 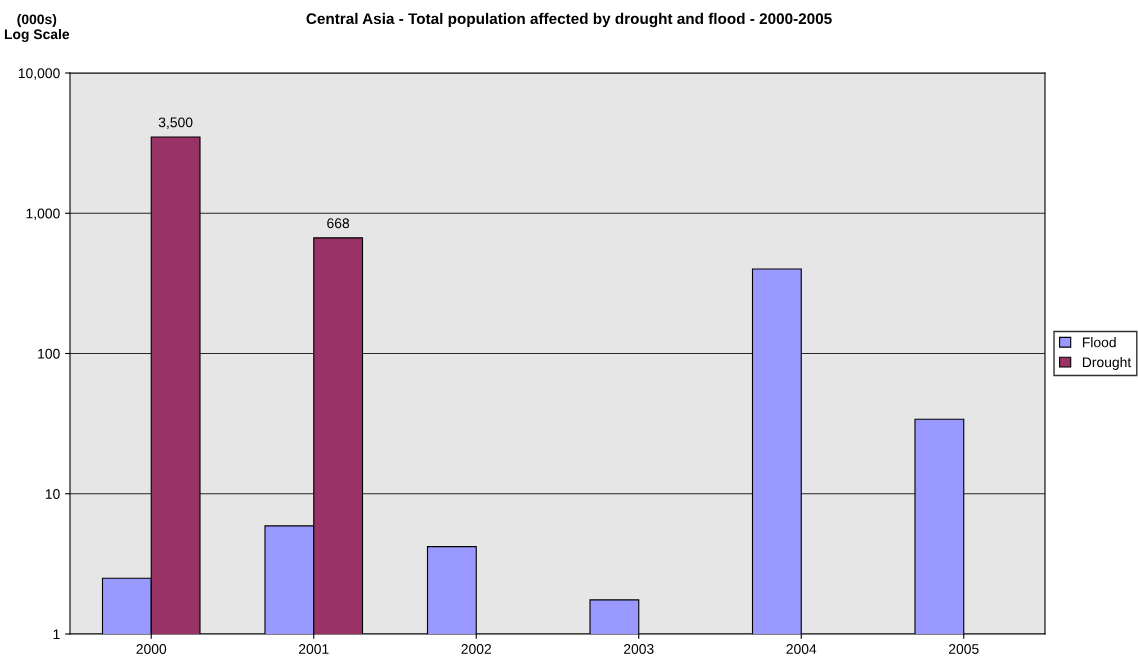 What do you see at coordinates (1107, 363) in the screenshot?
I see `legend-label: Drought` at bounding box center [1107, 363].